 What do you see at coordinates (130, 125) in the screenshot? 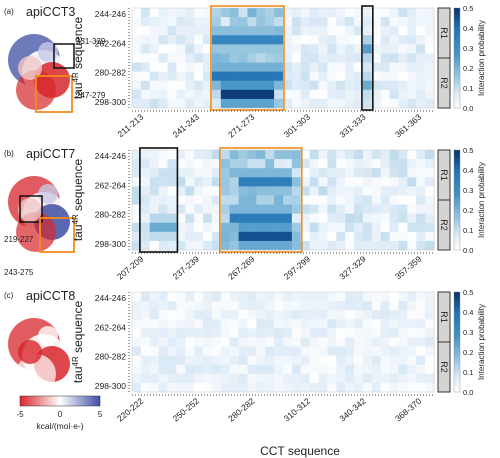
I see `x-tick-label: 211-213` at bounding box center [130, 125].